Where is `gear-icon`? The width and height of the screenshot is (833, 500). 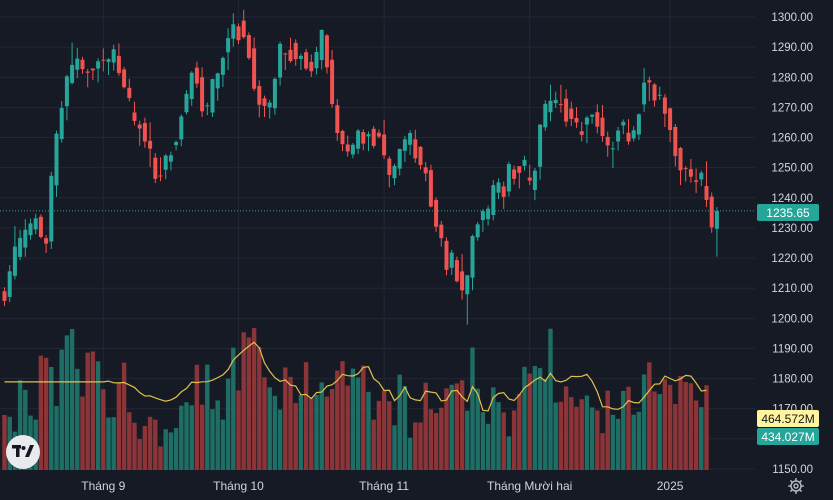
gear-icon is located at coordinates (796, 486).